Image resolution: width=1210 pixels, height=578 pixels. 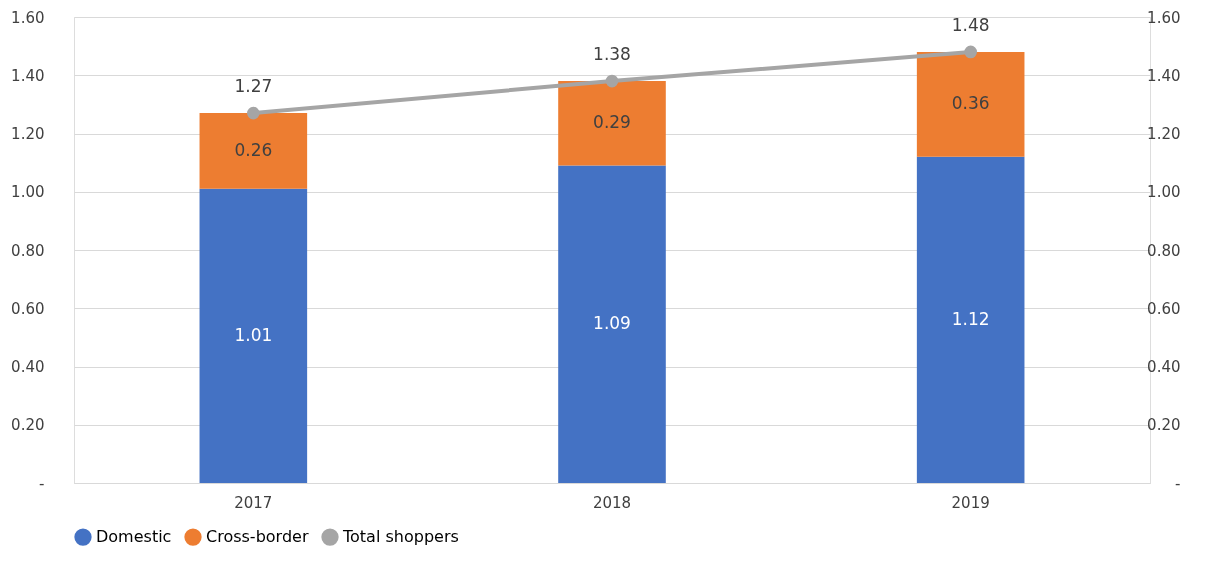 What do you see at coordinates (28, 308) in the screenshot?
I see `y-tick-label: 0.60` at bounding box center [28, 308].